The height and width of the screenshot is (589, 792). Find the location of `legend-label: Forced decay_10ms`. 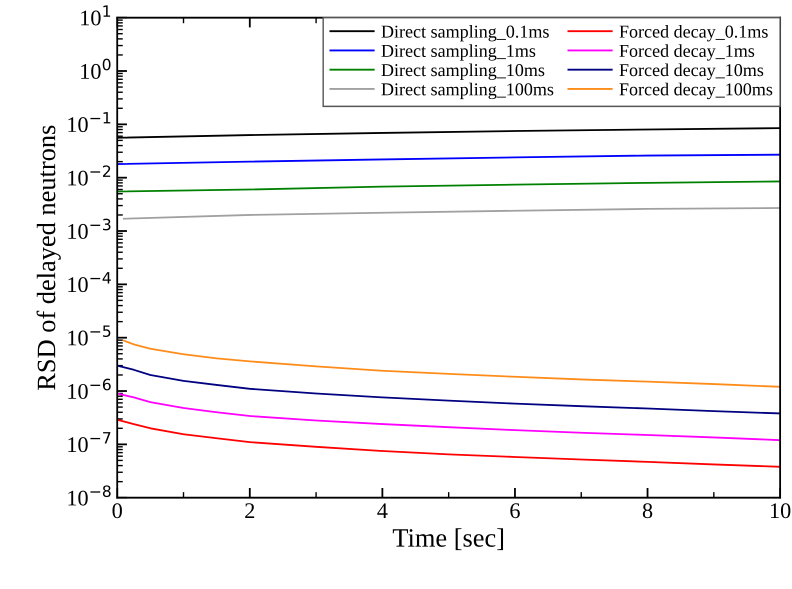

legend-label: Forced decay_10ms is located at coordinates (691, 71).